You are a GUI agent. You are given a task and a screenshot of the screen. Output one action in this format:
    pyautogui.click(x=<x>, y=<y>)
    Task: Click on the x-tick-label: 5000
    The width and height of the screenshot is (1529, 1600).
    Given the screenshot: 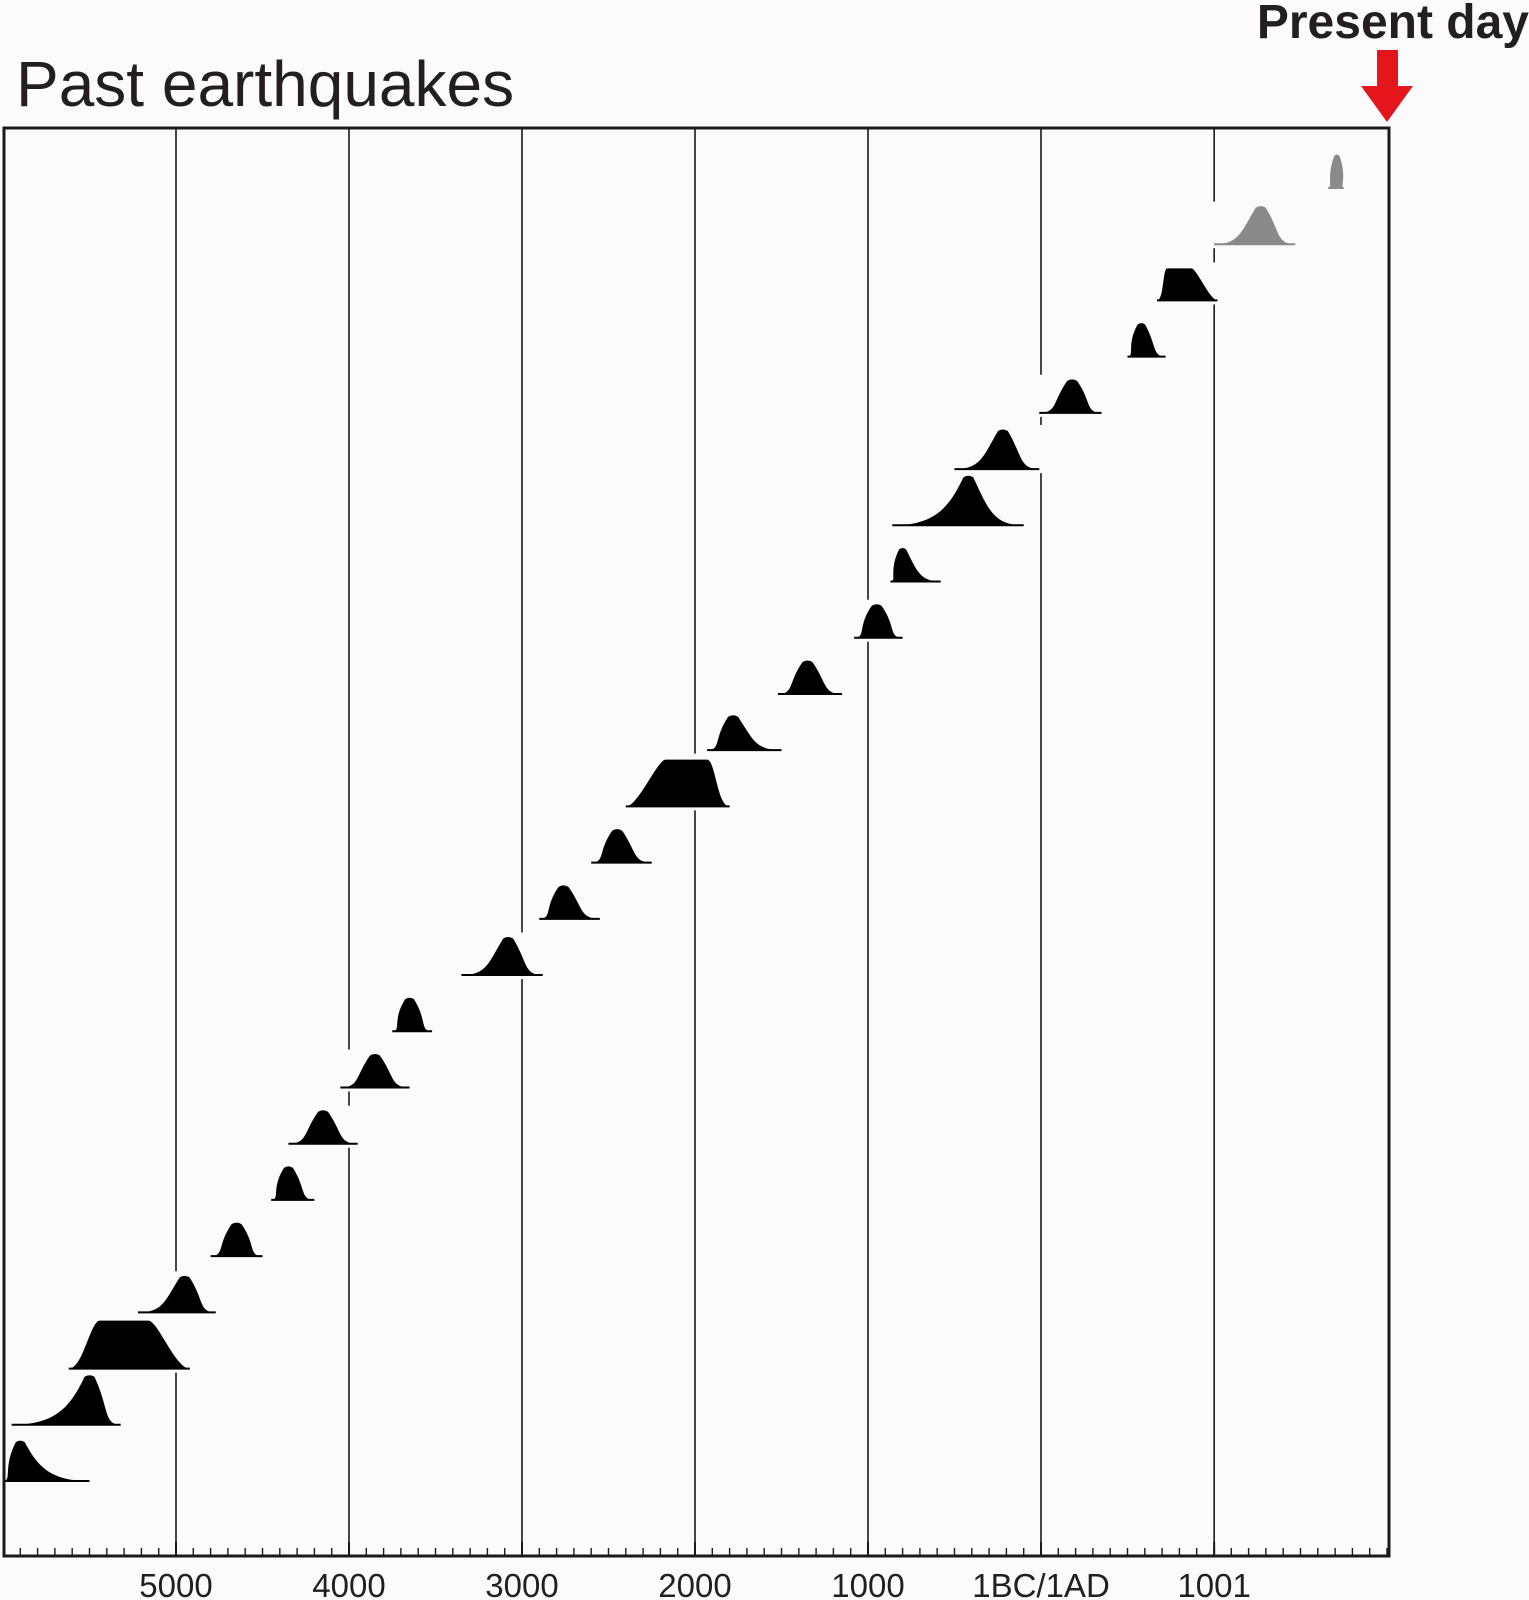 What is the action you would take?
    pyautogui.click(x=175, y=1583)
    